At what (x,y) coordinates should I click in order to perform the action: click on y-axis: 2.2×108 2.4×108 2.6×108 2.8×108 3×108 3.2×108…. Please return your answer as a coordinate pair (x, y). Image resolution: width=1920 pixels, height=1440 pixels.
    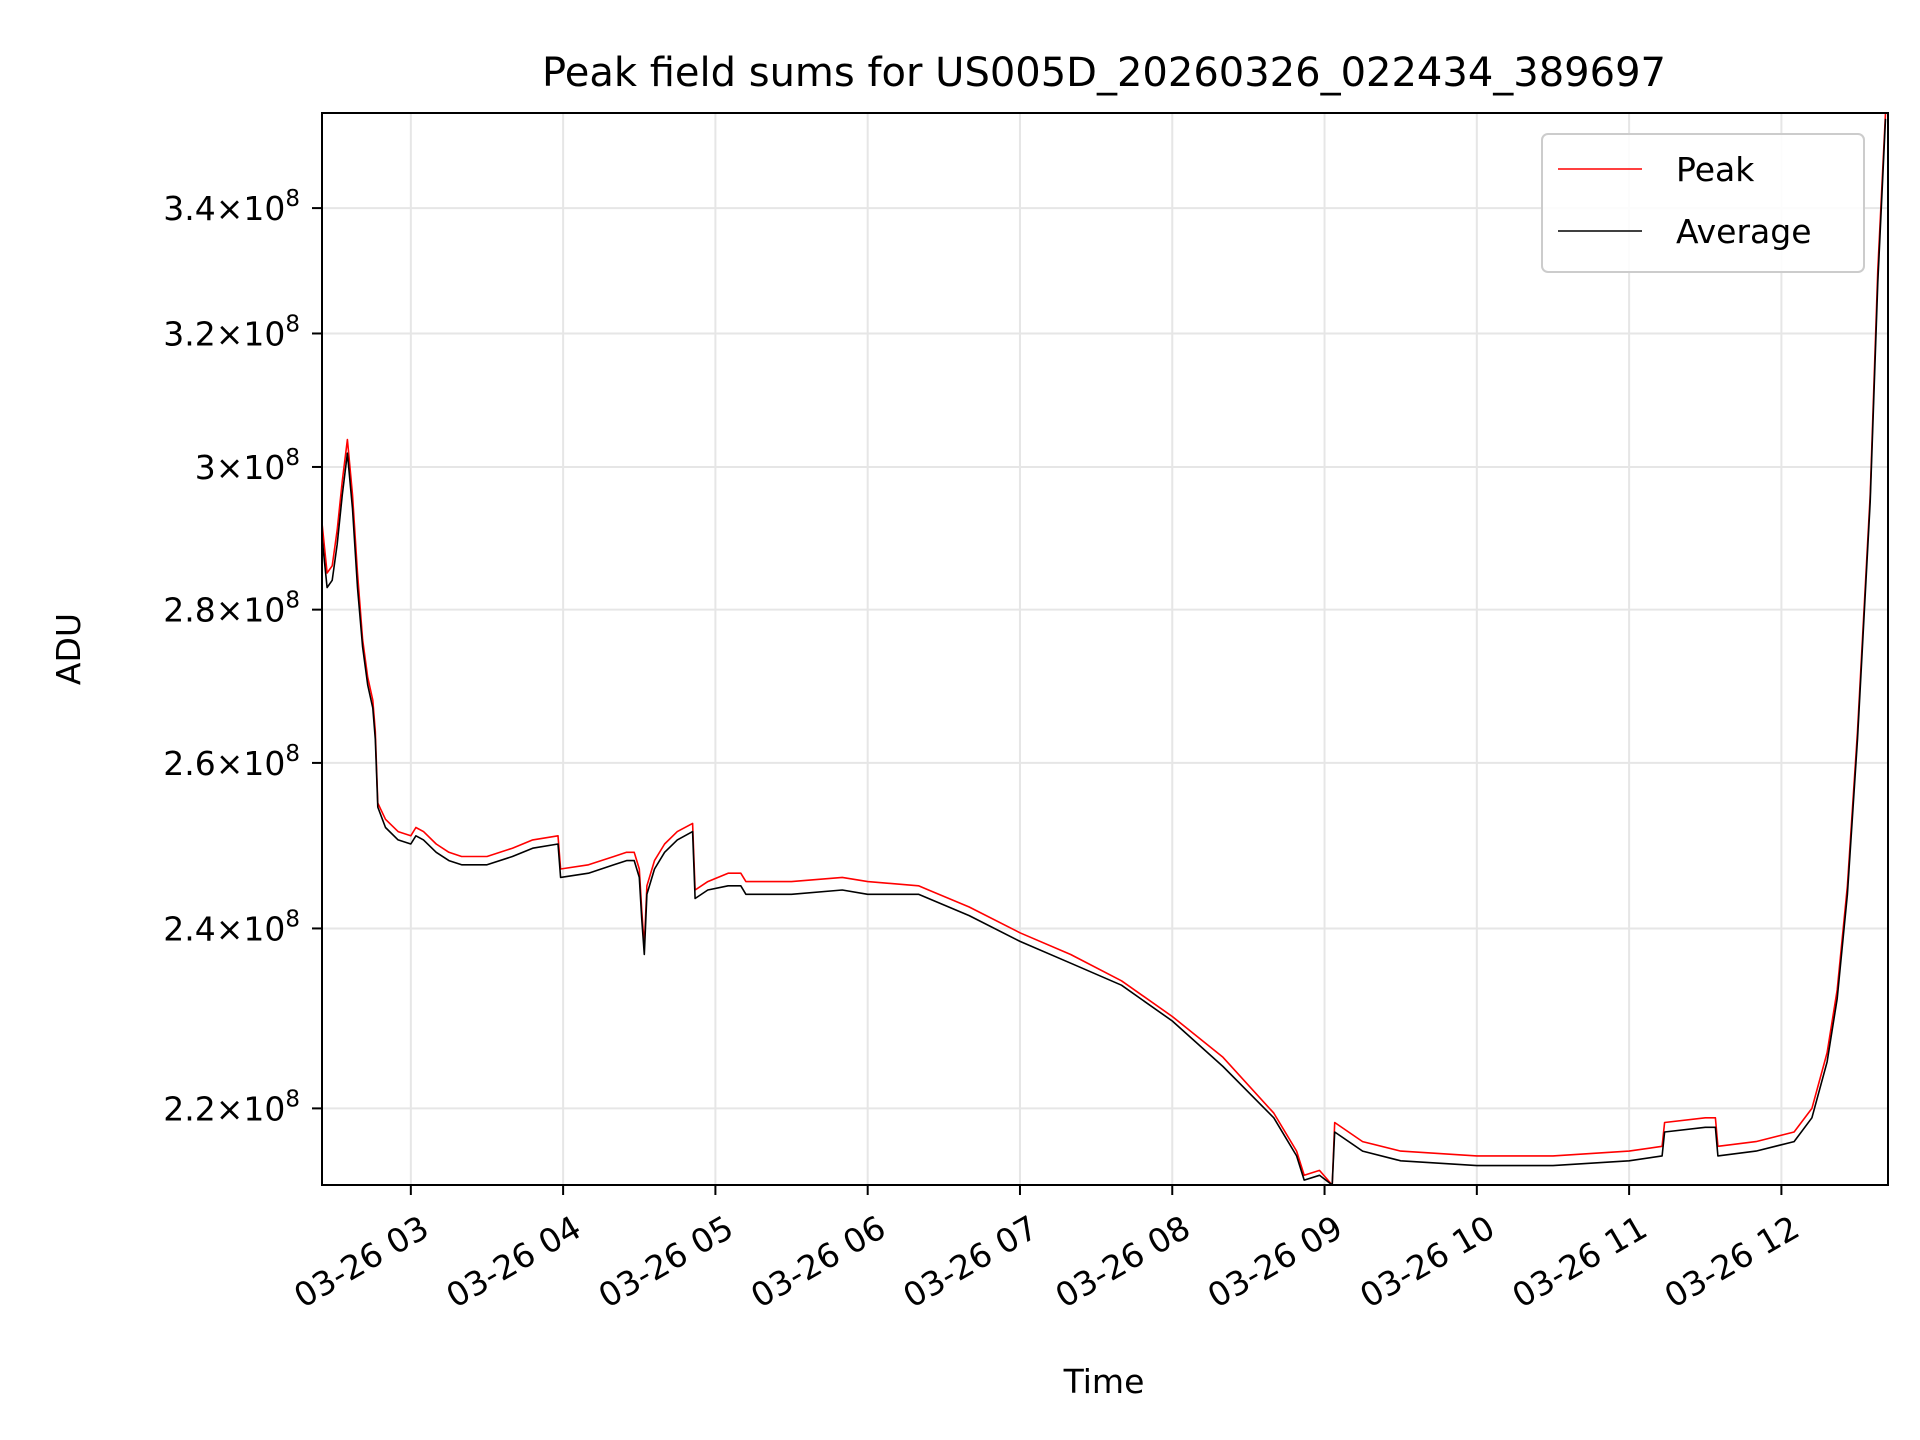
    Looking at the image, I should click on (242, 657).